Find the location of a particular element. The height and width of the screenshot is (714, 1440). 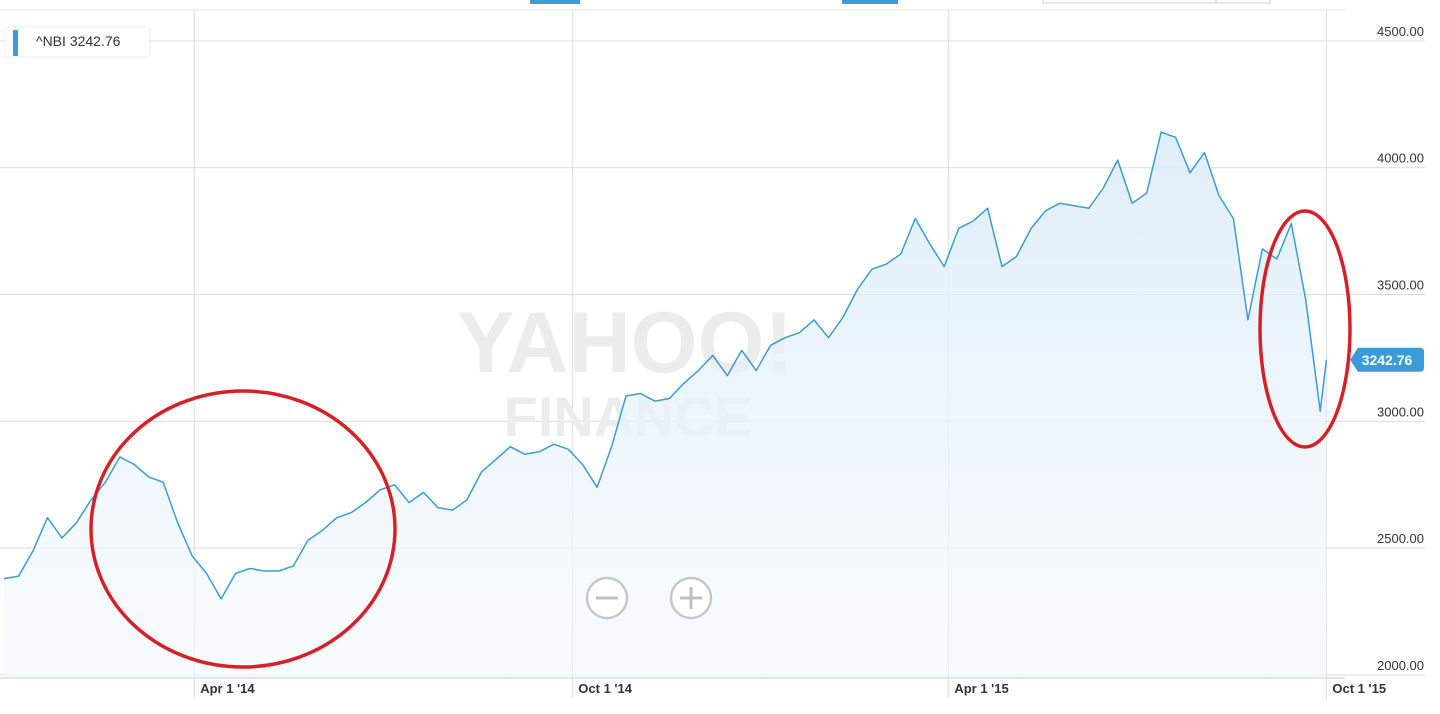

zoom-in-button is located at coordinates (691, 598).